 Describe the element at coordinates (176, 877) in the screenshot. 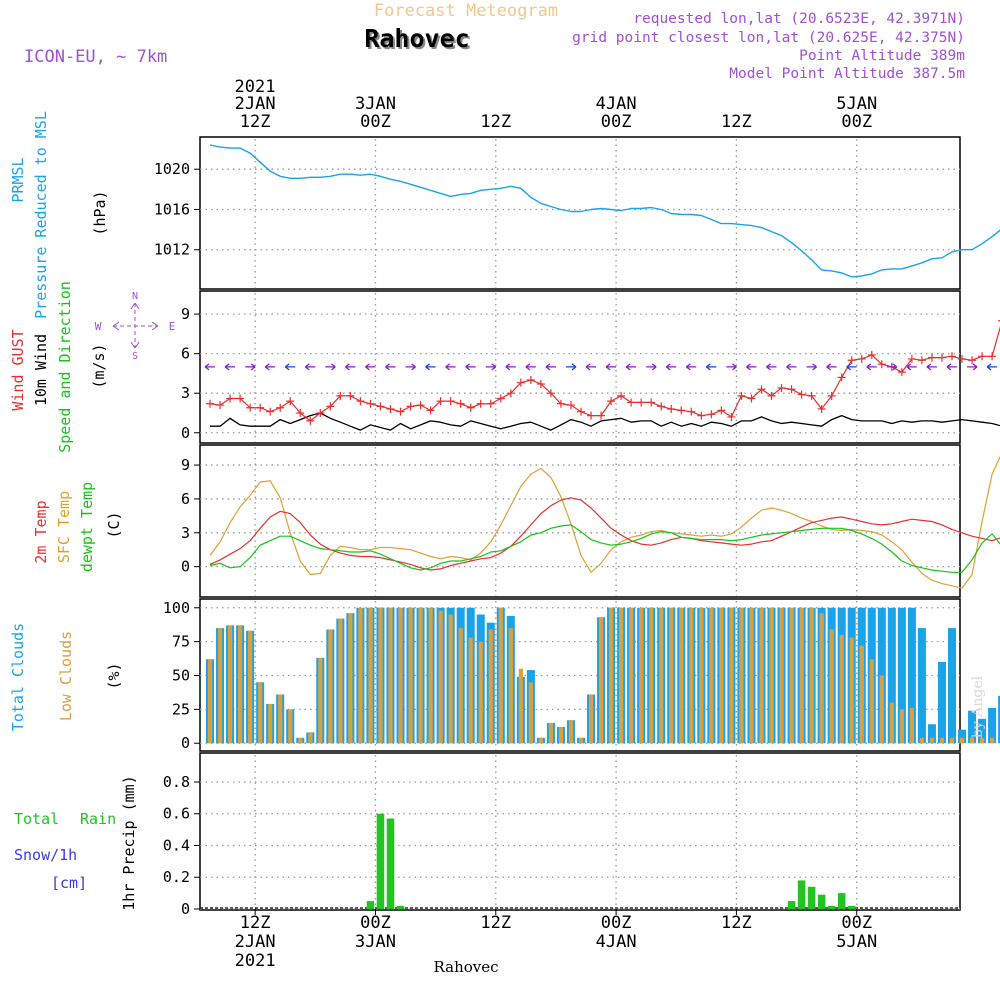

I see `y-tick-label: 0.2` at that location.